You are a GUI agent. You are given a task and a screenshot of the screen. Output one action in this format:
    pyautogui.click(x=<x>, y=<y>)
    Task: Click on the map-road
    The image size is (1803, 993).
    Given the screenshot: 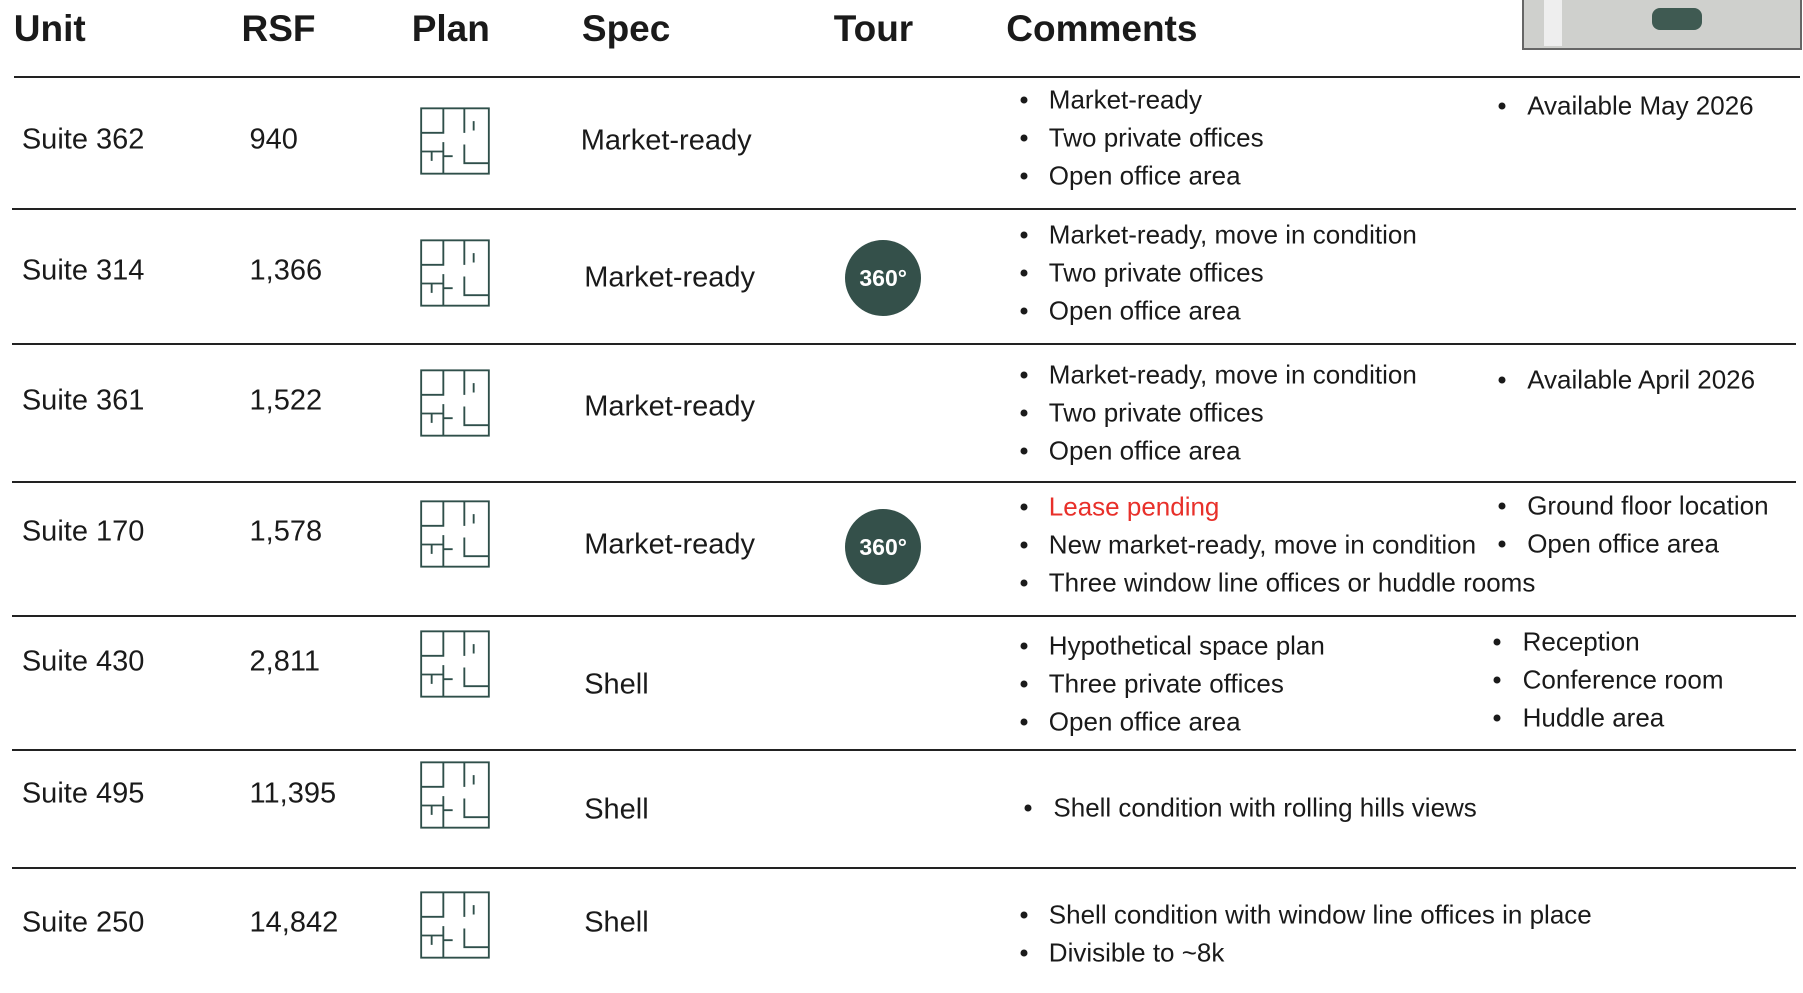 What is the action you would take?
    pyautogui.click(x=1553, y=23)
    